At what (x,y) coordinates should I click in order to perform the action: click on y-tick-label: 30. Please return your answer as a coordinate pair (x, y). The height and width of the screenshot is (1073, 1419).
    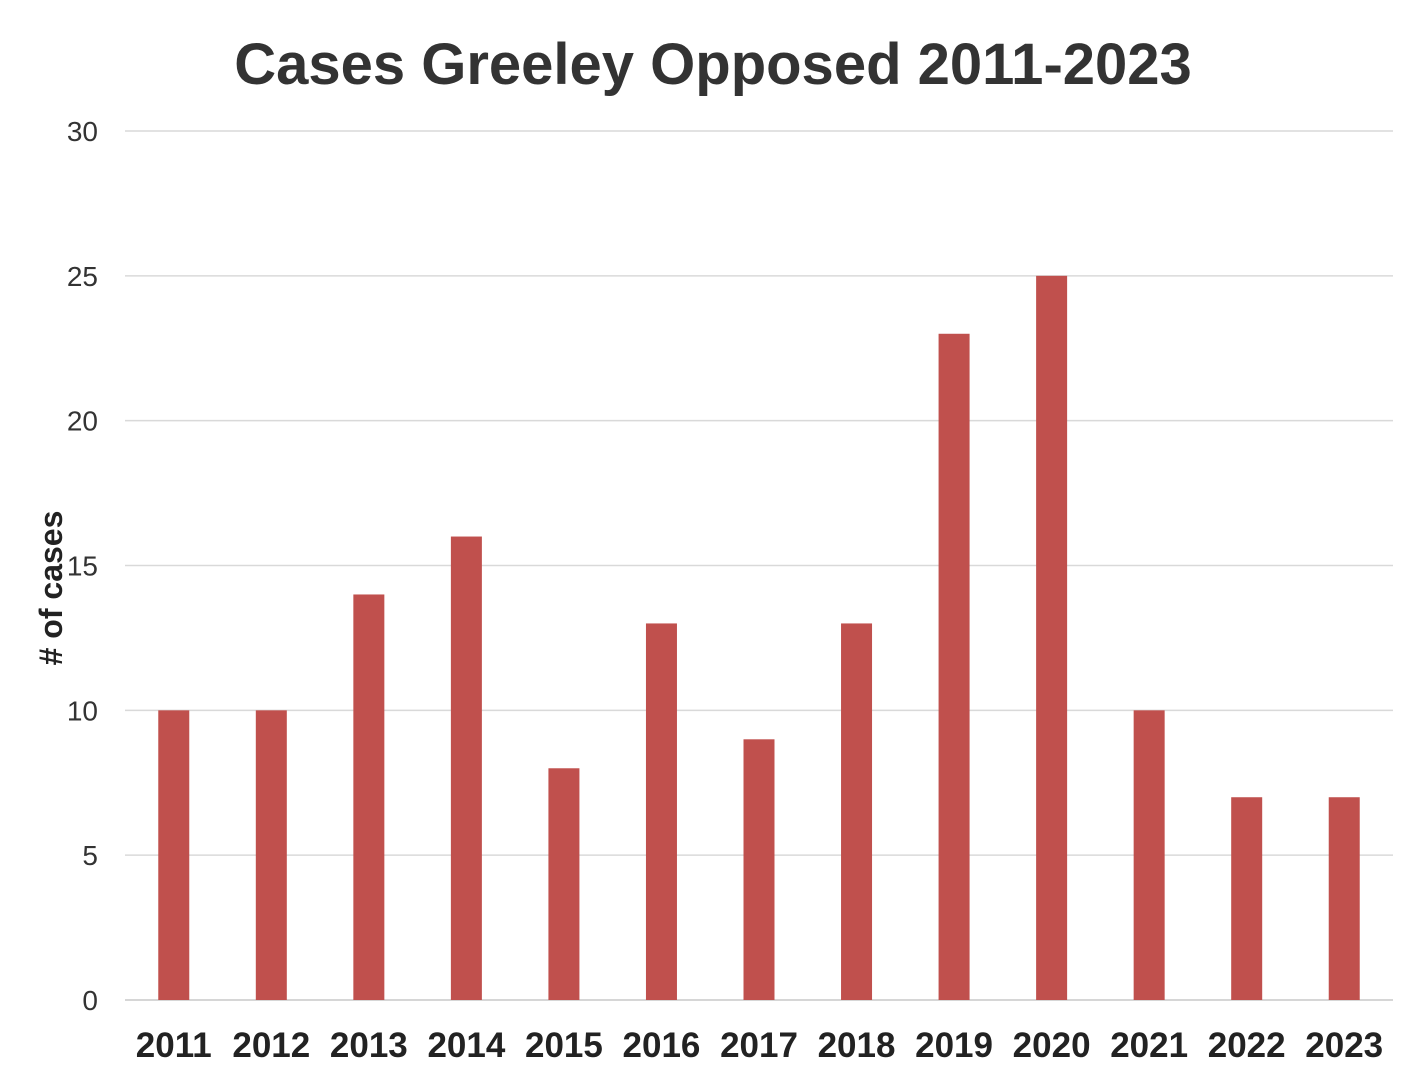
    Looking at the image, I should click on (82, 131).